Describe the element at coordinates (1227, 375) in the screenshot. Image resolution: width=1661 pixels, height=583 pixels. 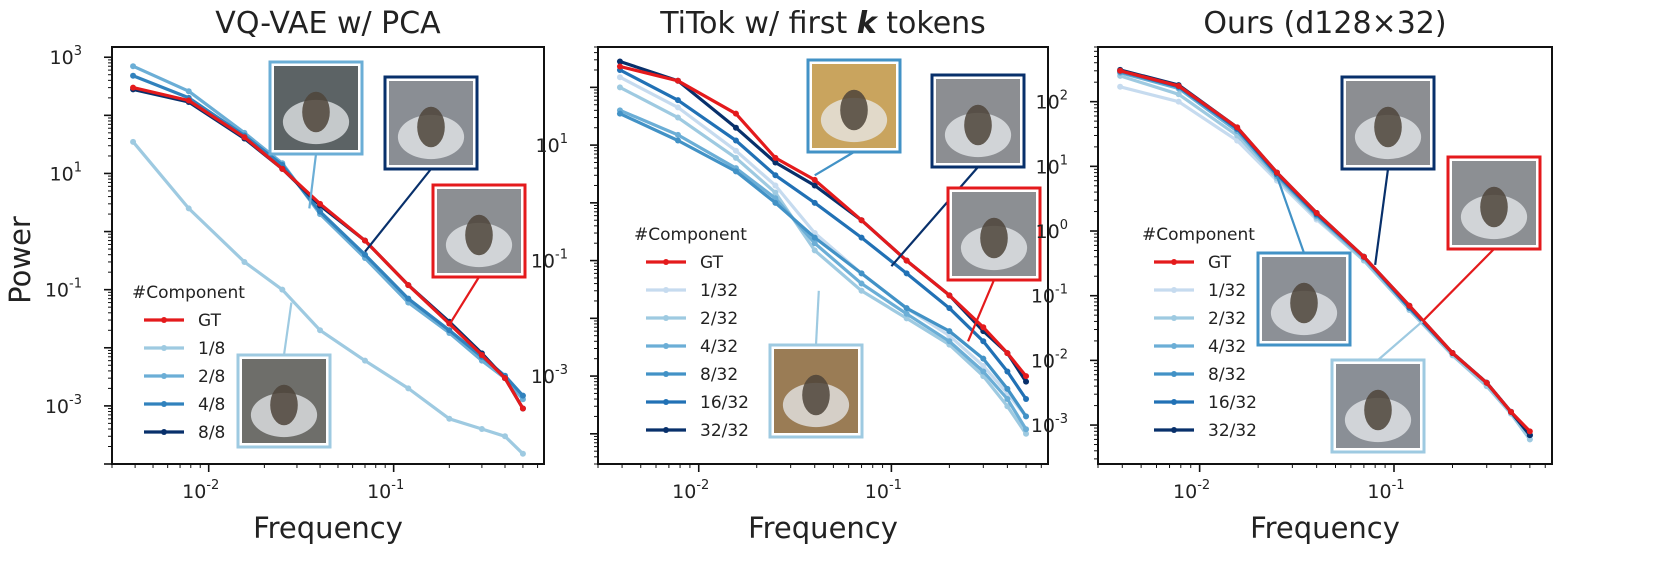
I see `legend-label: 8/32` at that location.